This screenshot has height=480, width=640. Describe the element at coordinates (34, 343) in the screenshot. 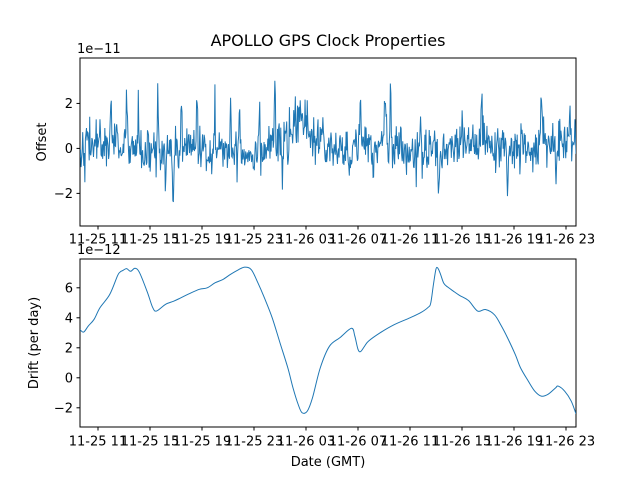

I see `bottom-ylabel: Drift (per day)` at that location.